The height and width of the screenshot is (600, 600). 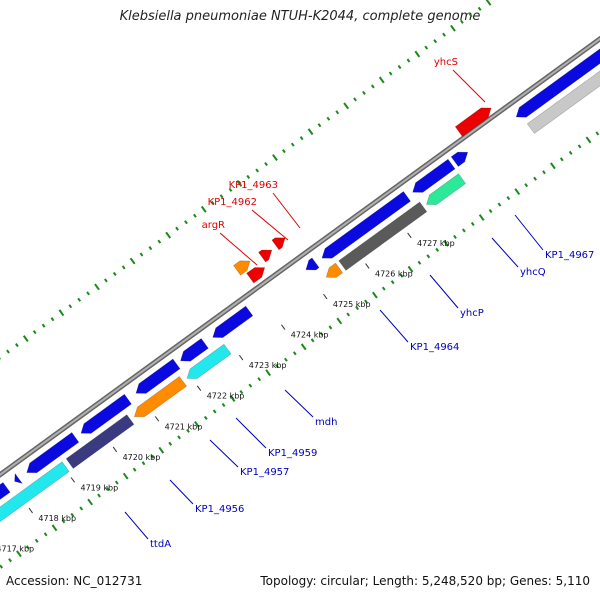 I want to click on tick-label: 4717 kbp, so click(x=17, y=549).